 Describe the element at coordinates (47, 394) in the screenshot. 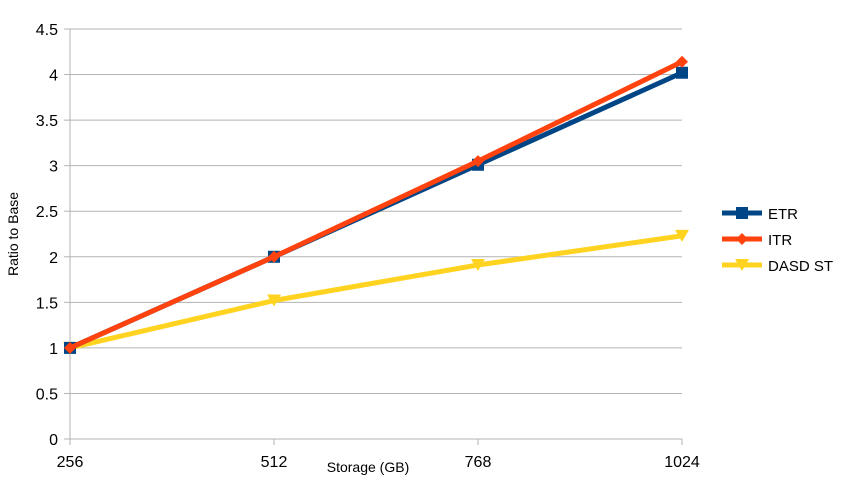

I see `y-tick-label: 0.5` at that location.